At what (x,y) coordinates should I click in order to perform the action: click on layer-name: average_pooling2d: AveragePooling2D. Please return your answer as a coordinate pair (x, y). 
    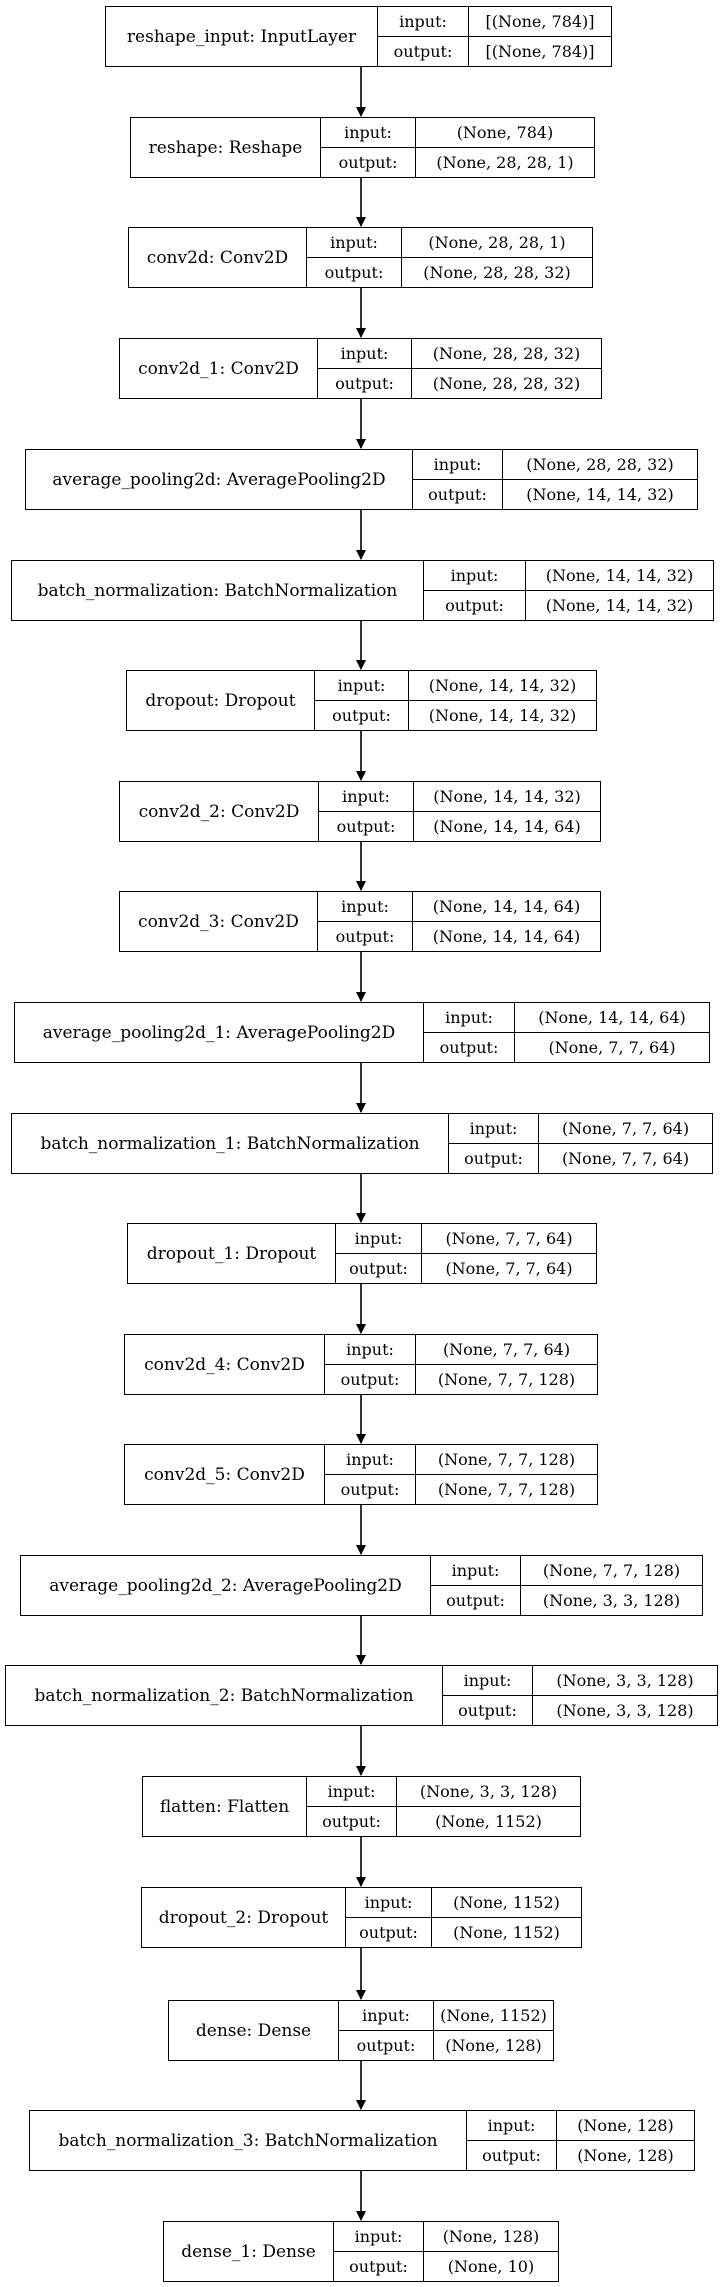
    Looking at the image, I should click on (219, 479).